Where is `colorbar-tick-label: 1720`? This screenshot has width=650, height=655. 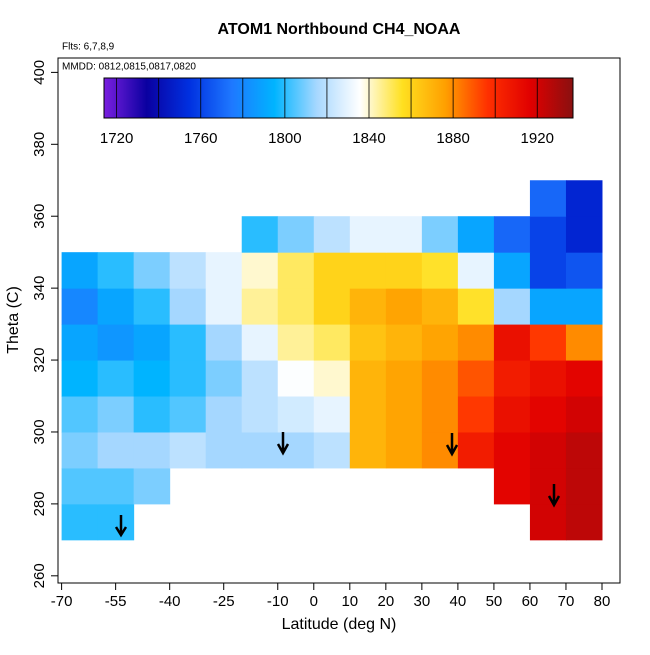 colorbar-tick-label: 1720 is located at coordinates (116, 138).